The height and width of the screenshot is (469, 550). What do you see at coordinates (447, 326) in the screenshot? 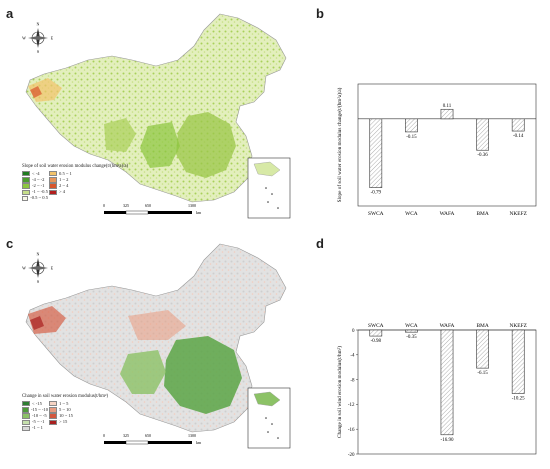
I see `category-label: WAFA` at bounding box center [447, 326].